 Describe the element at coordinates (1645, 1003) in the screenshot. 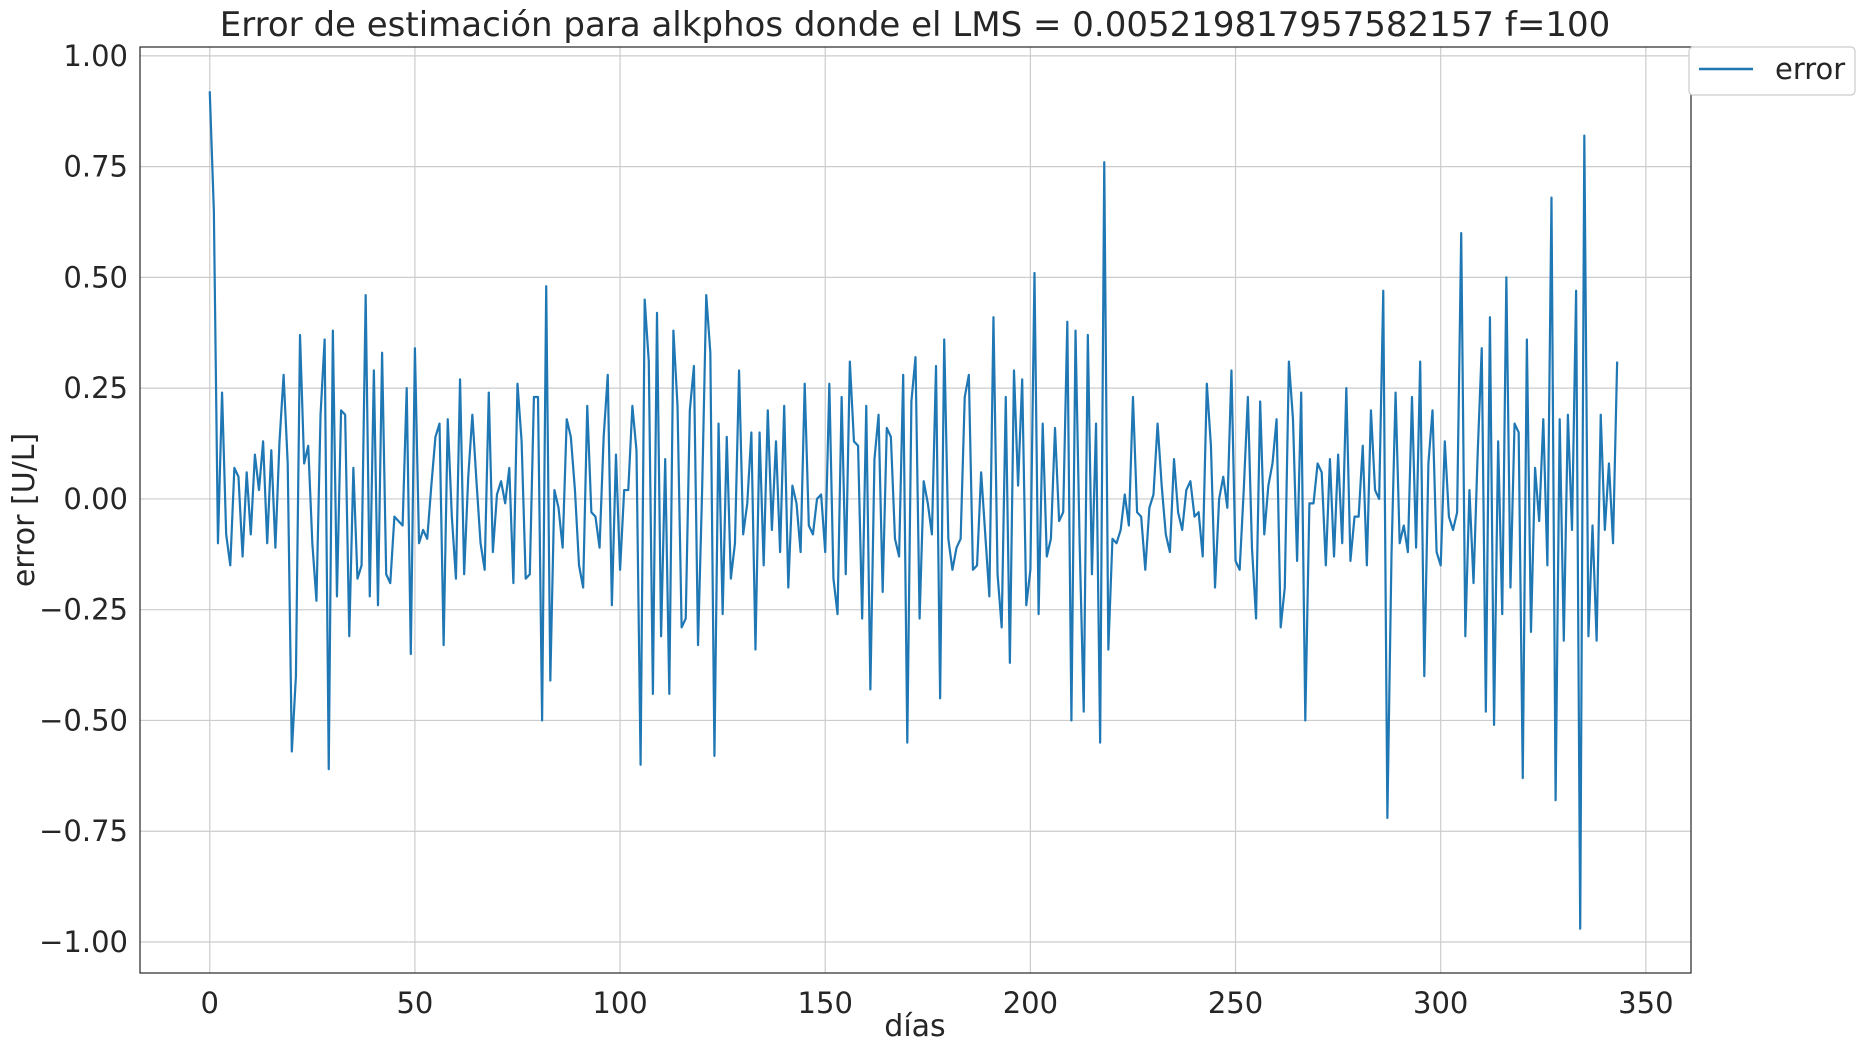

I see `x-tick-label: 350` at that location.